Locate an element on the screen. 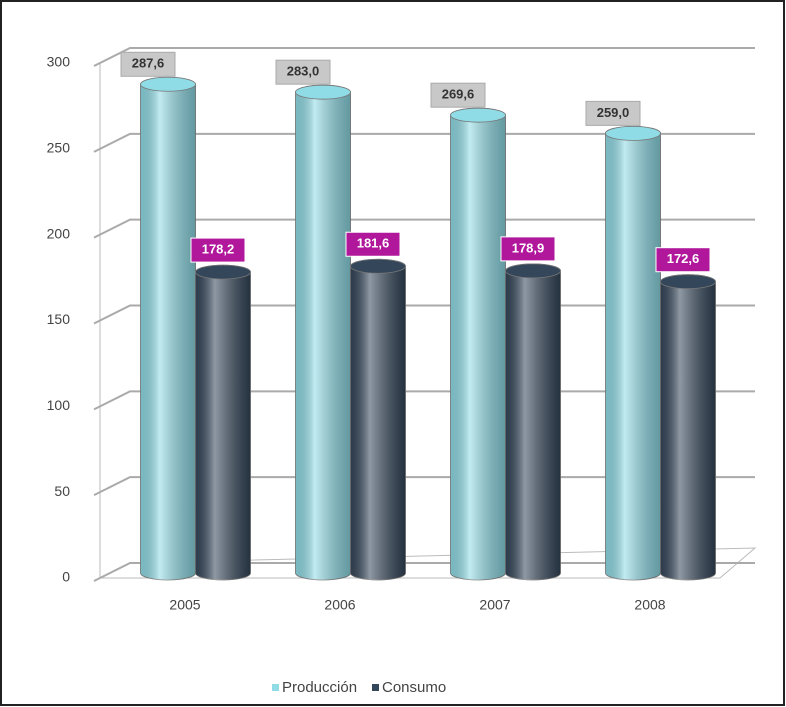  y-tick-label: 150 is located at coordinates (59, 319).